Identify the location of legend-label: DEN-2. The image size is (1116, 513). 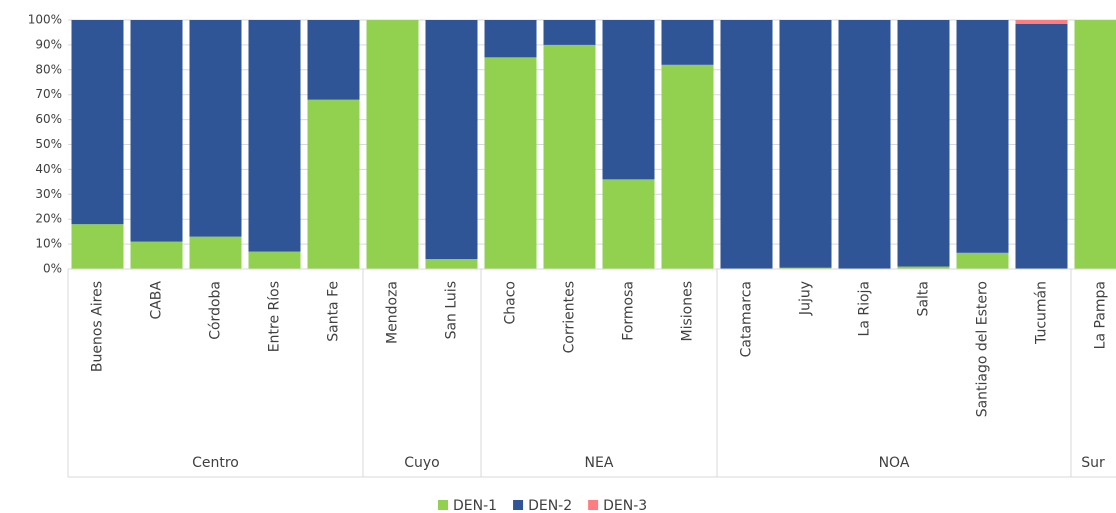
(550, 505).